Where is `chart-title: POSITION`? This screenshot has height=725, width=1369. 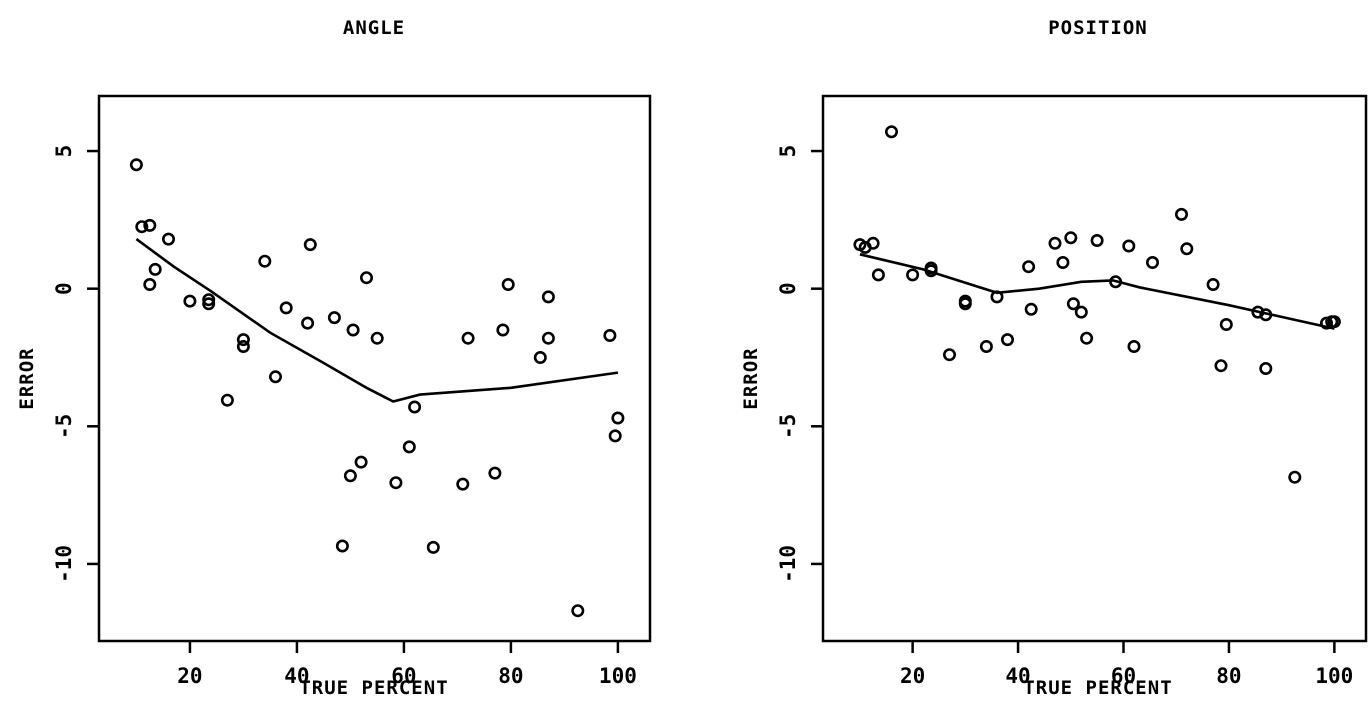
chart-title: POSITION is located at coordinates (1098, 28).